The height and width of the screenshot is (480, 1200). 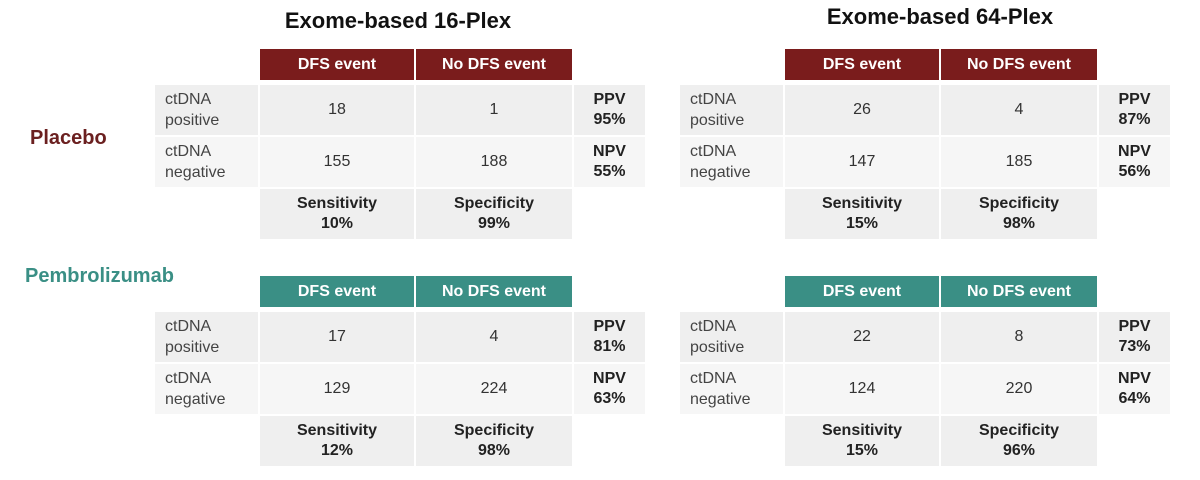 What do you see at coordinates (1134, 171) in the screenshot?
I see `metric-value: 56%` at bounding box center [1134, 171].